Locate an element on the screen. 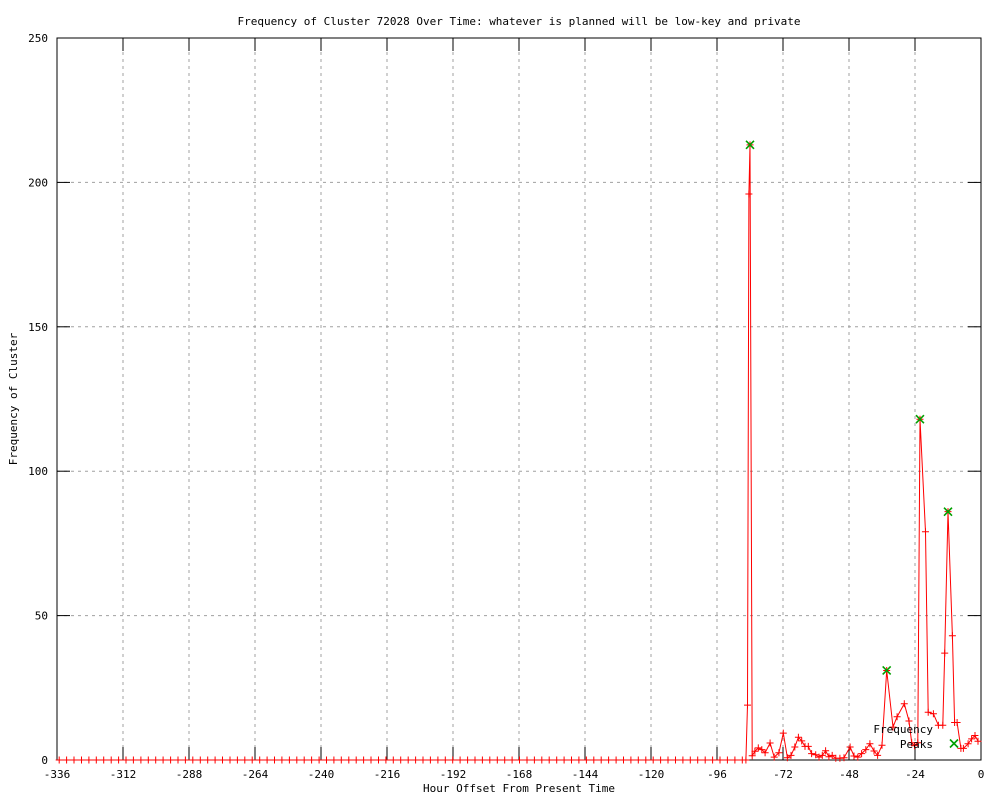  svg-text: 50 is located at coordinates (41, 616).